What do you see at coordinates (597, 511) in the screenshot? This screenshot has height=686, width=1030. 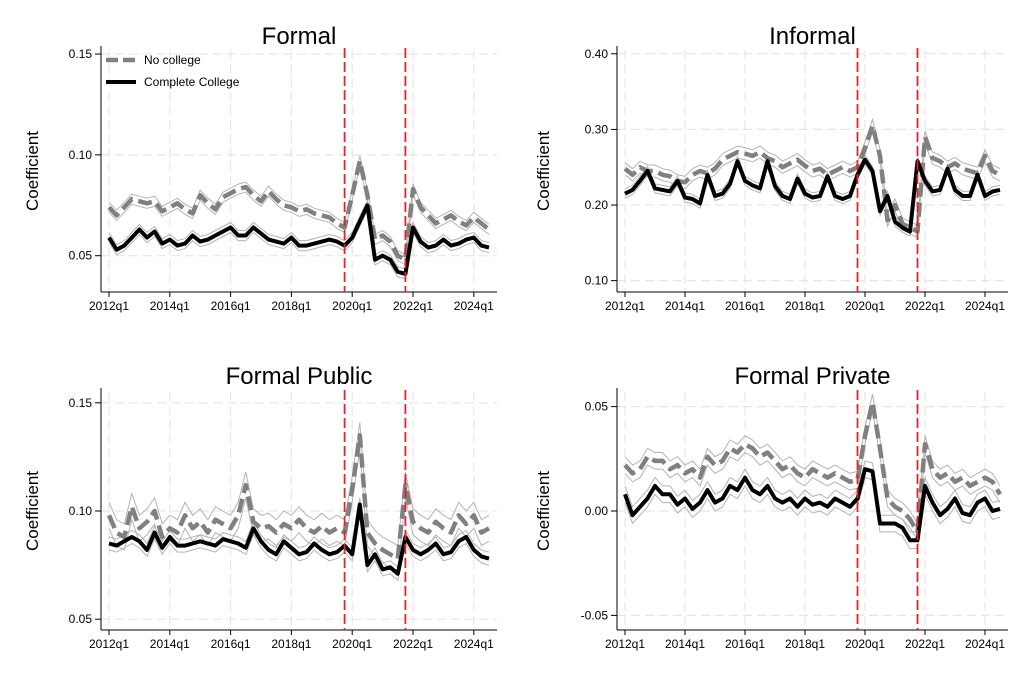 I see `y-tick-label: 0.00` at bounding box center [597, 511].